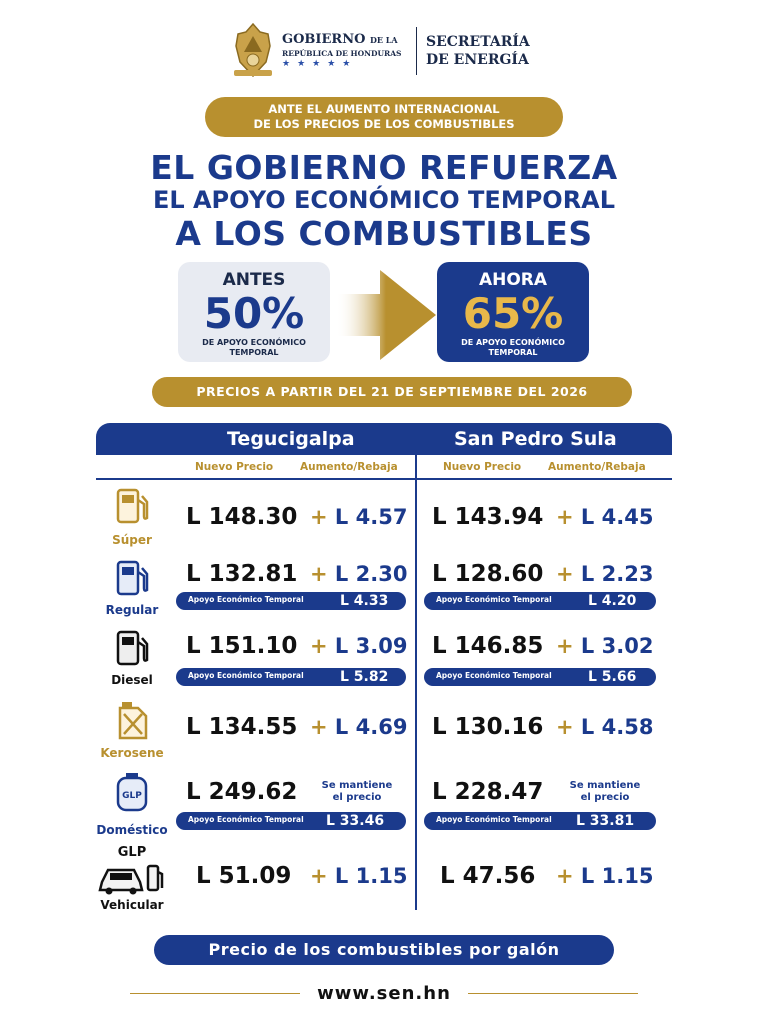  Describe the element at coordinates (535, 439) in the screenshot. I see `city-san-pedro-sula: San Pedro Sula` at that location.